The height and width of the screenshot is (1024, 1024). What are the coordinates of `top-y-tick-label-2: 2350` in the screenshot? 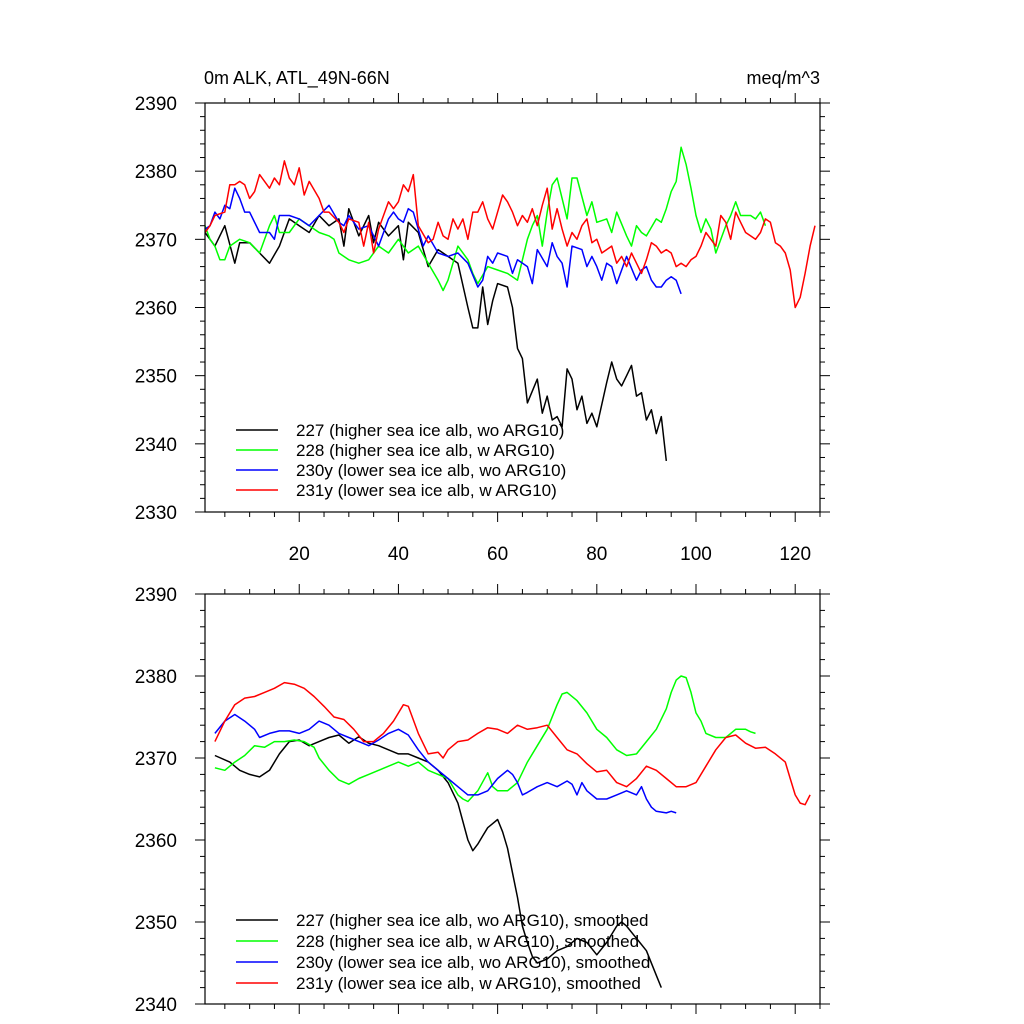 It's located at (156, 377).